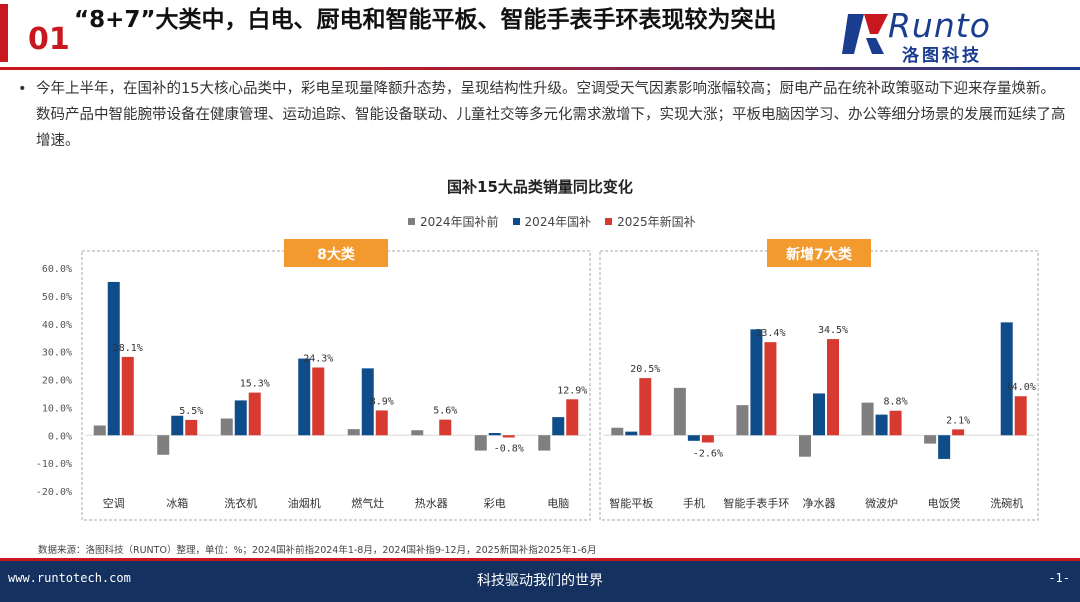  Describe the element at coordinates (54, 464) in the screenshot. I see `y-tick-label: -10.0%` at that location.